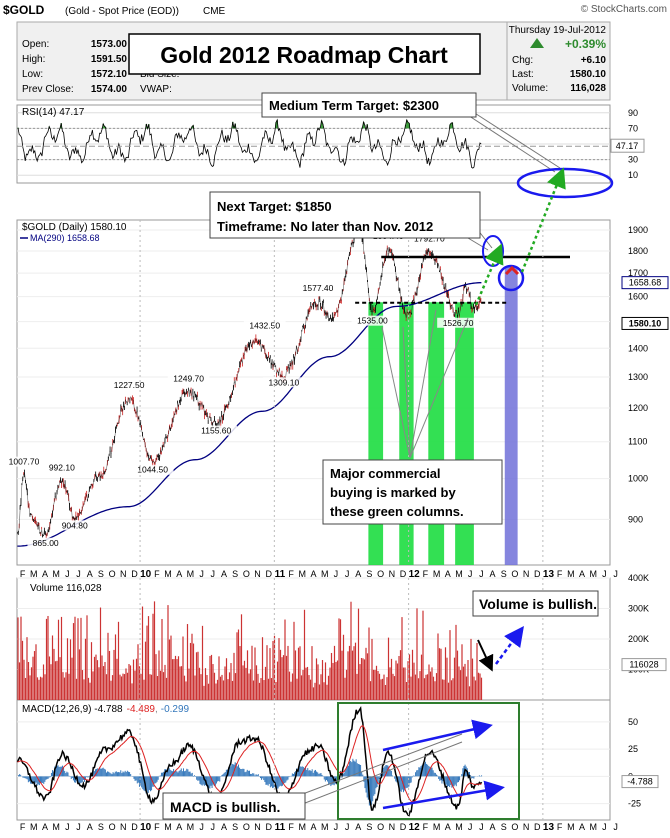 This screenshot has width=670, height=838. I want to click on quote-value: 116,028, so click(588, 88).